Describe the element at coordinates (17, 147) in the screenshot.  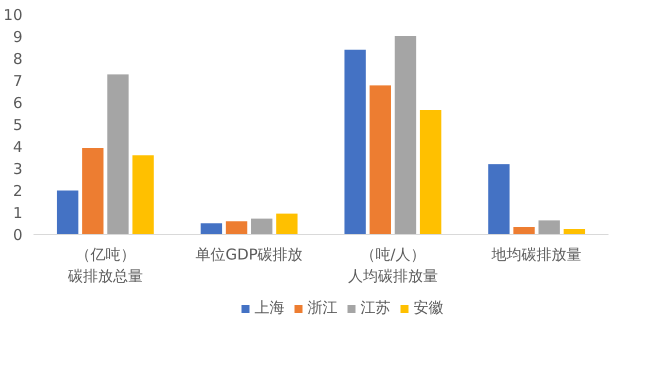
I see `y-tick-label: 4` at that location.